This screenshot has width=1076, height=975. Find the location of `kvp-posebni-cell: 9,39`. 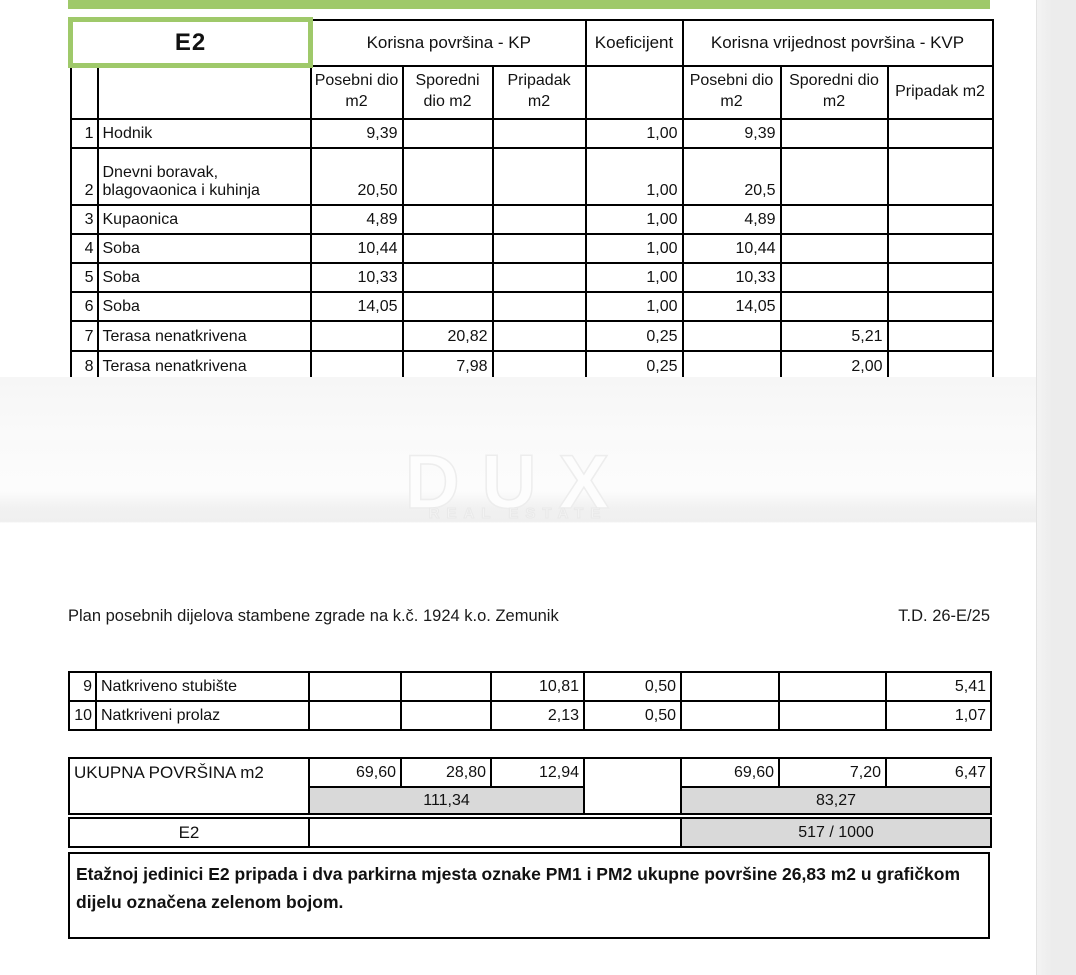

kvp-posebni-cell: 9,39 is located at coordinates (731, 133).